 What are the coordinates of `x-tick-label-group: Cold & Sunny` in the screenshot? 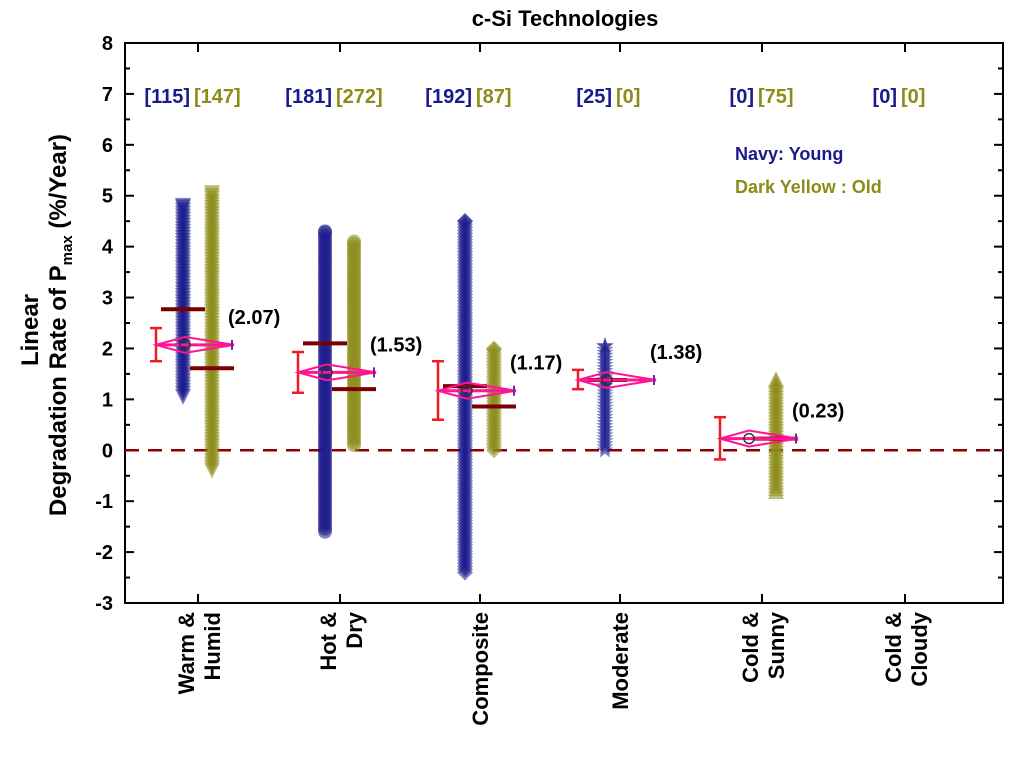 It's located at (763, 647).